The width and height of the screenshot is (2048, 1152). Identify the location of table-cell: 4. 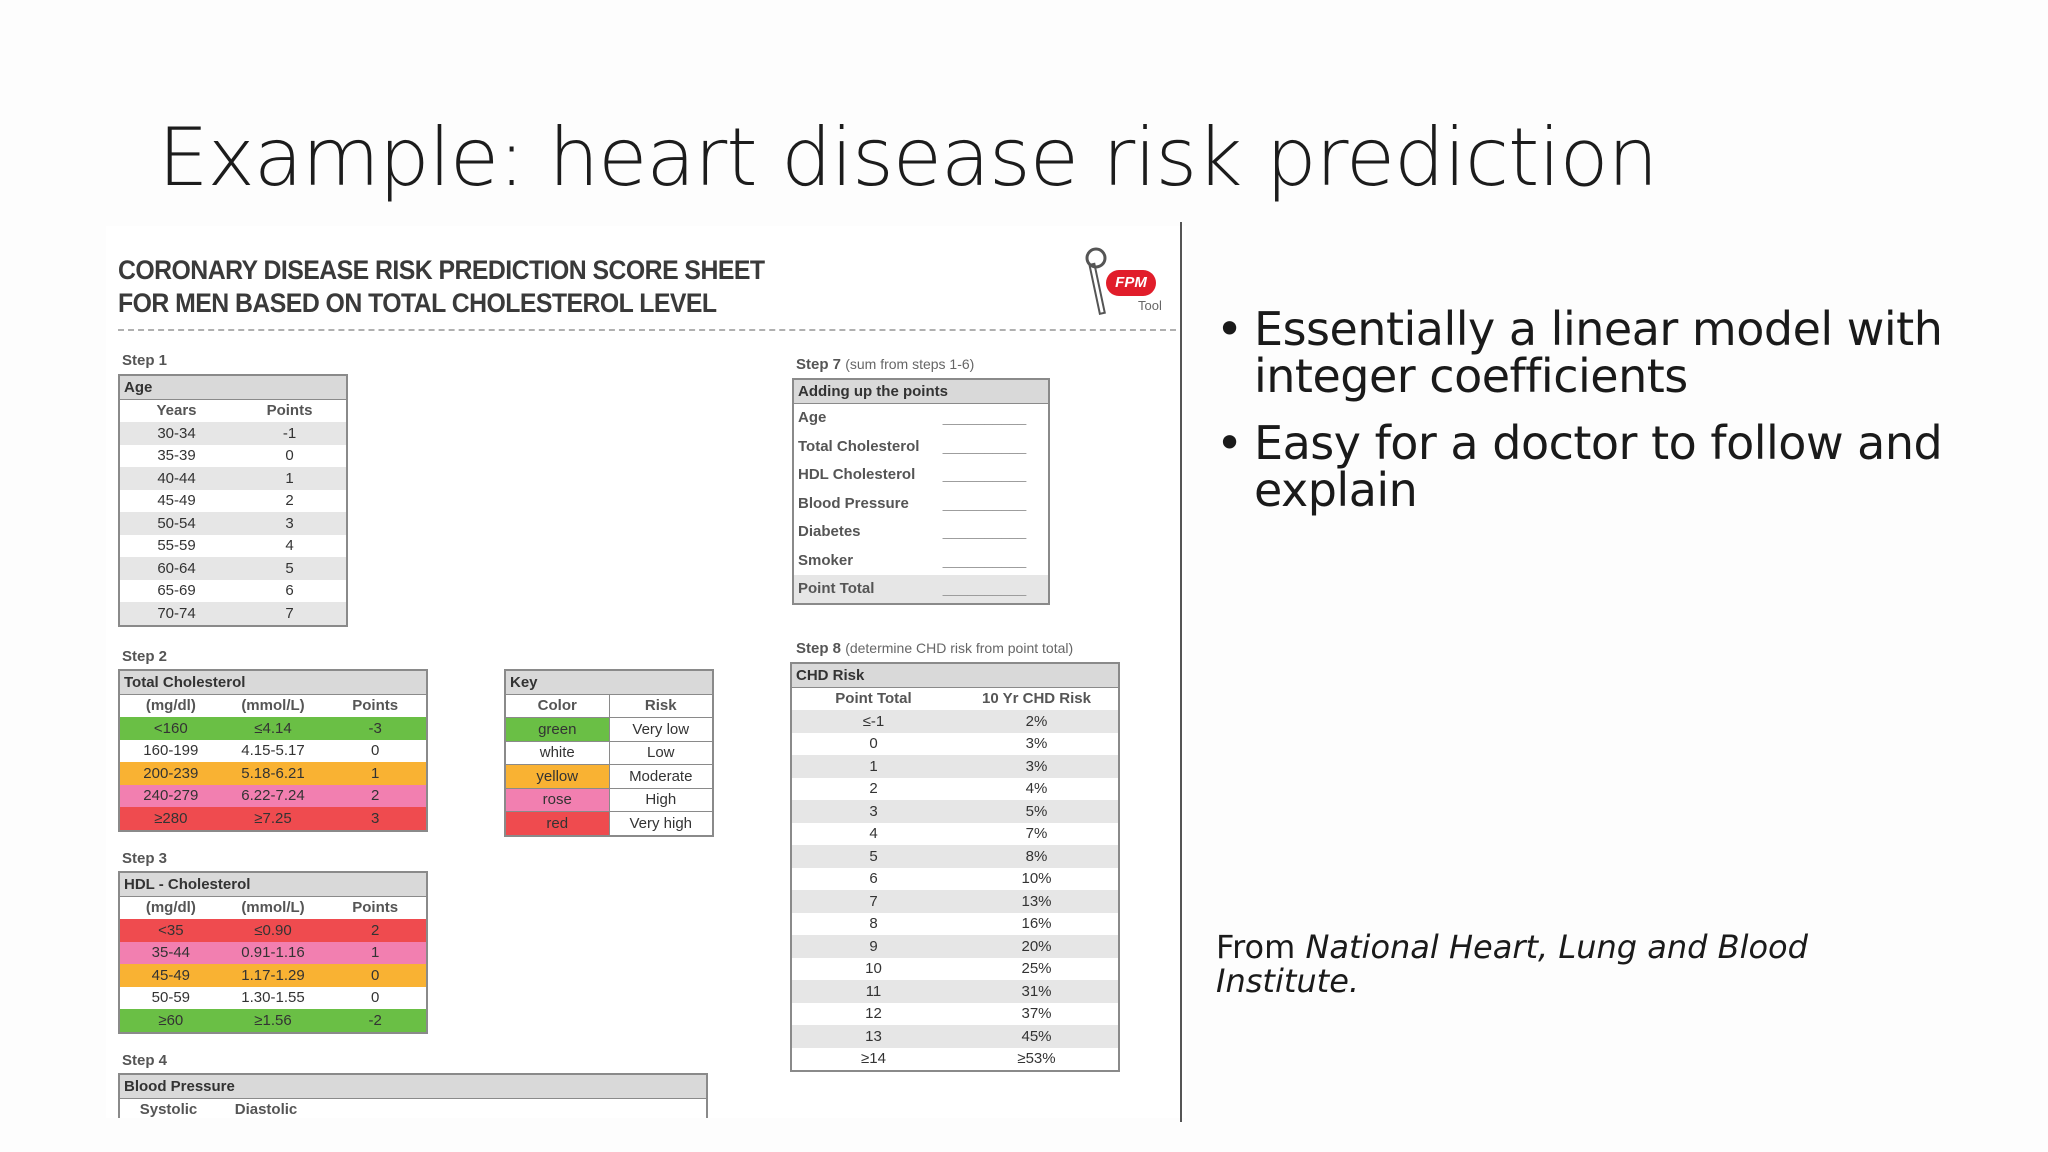
(873, 834).